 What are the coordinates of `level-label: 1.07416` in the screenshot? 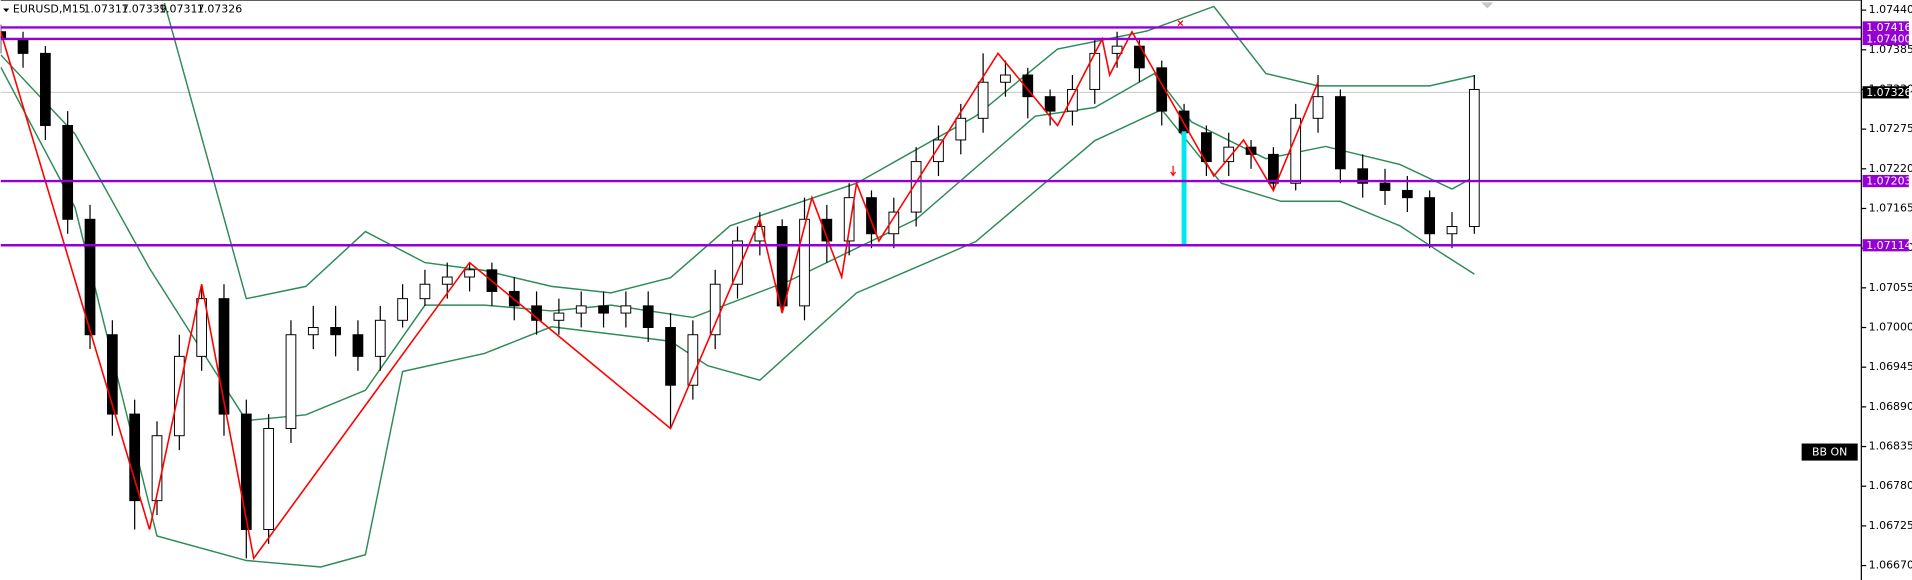 It's located at (1888, 27).